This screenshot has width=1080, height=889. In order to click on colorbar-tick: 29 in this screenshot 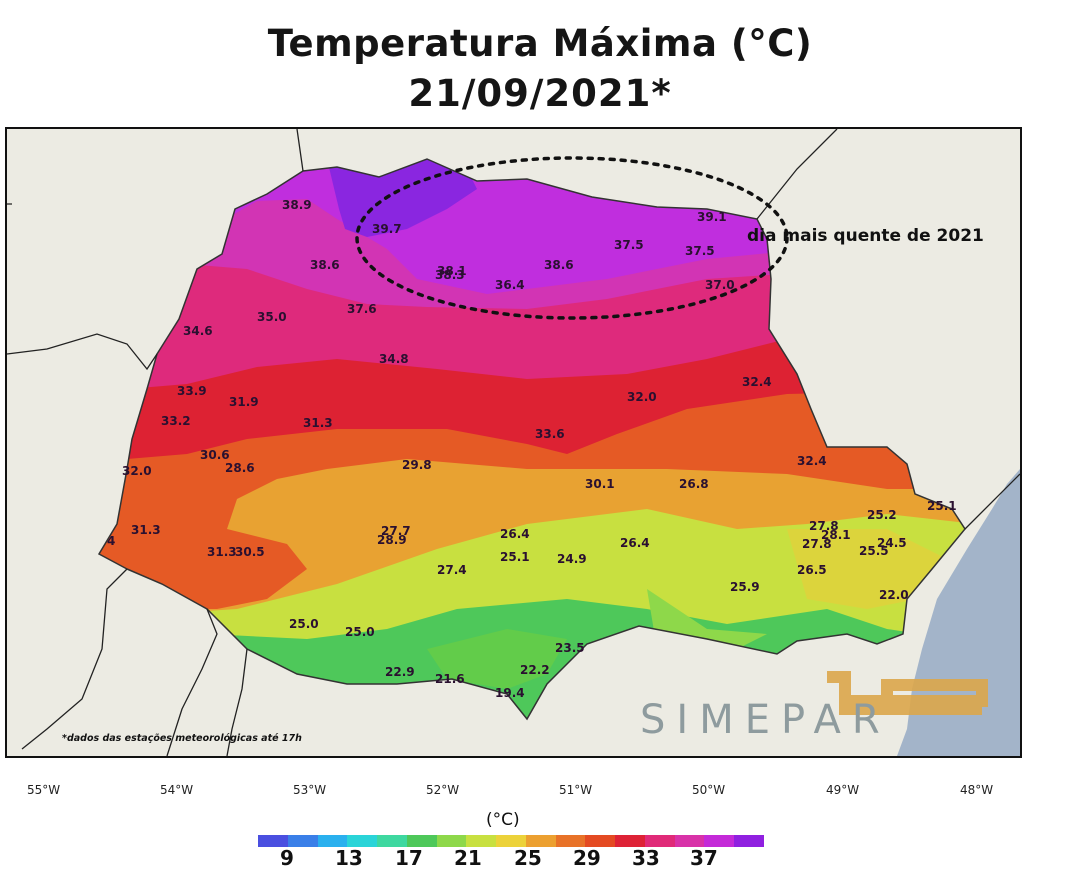, I will do `click(587, 858)`.